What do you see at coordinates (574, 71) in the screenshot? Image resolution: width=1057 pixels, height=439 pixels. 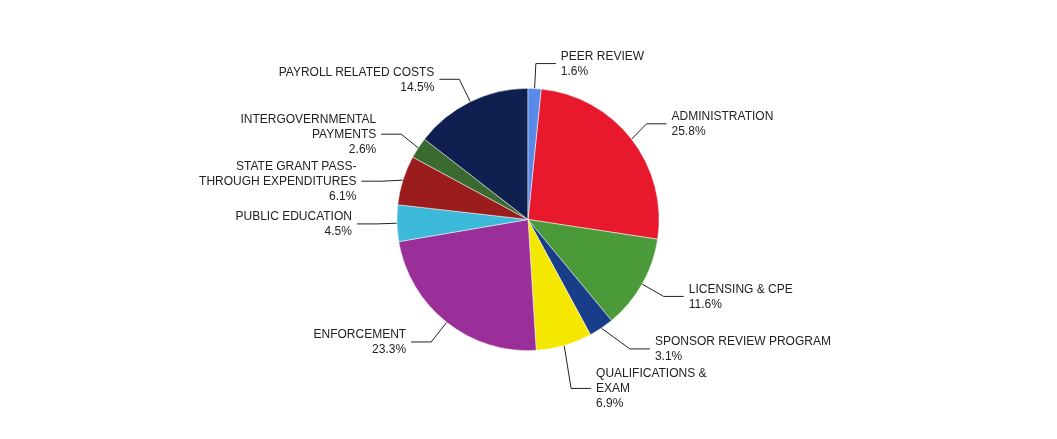 I see `data-label: 1.6%` at bounding box center [574, 71].